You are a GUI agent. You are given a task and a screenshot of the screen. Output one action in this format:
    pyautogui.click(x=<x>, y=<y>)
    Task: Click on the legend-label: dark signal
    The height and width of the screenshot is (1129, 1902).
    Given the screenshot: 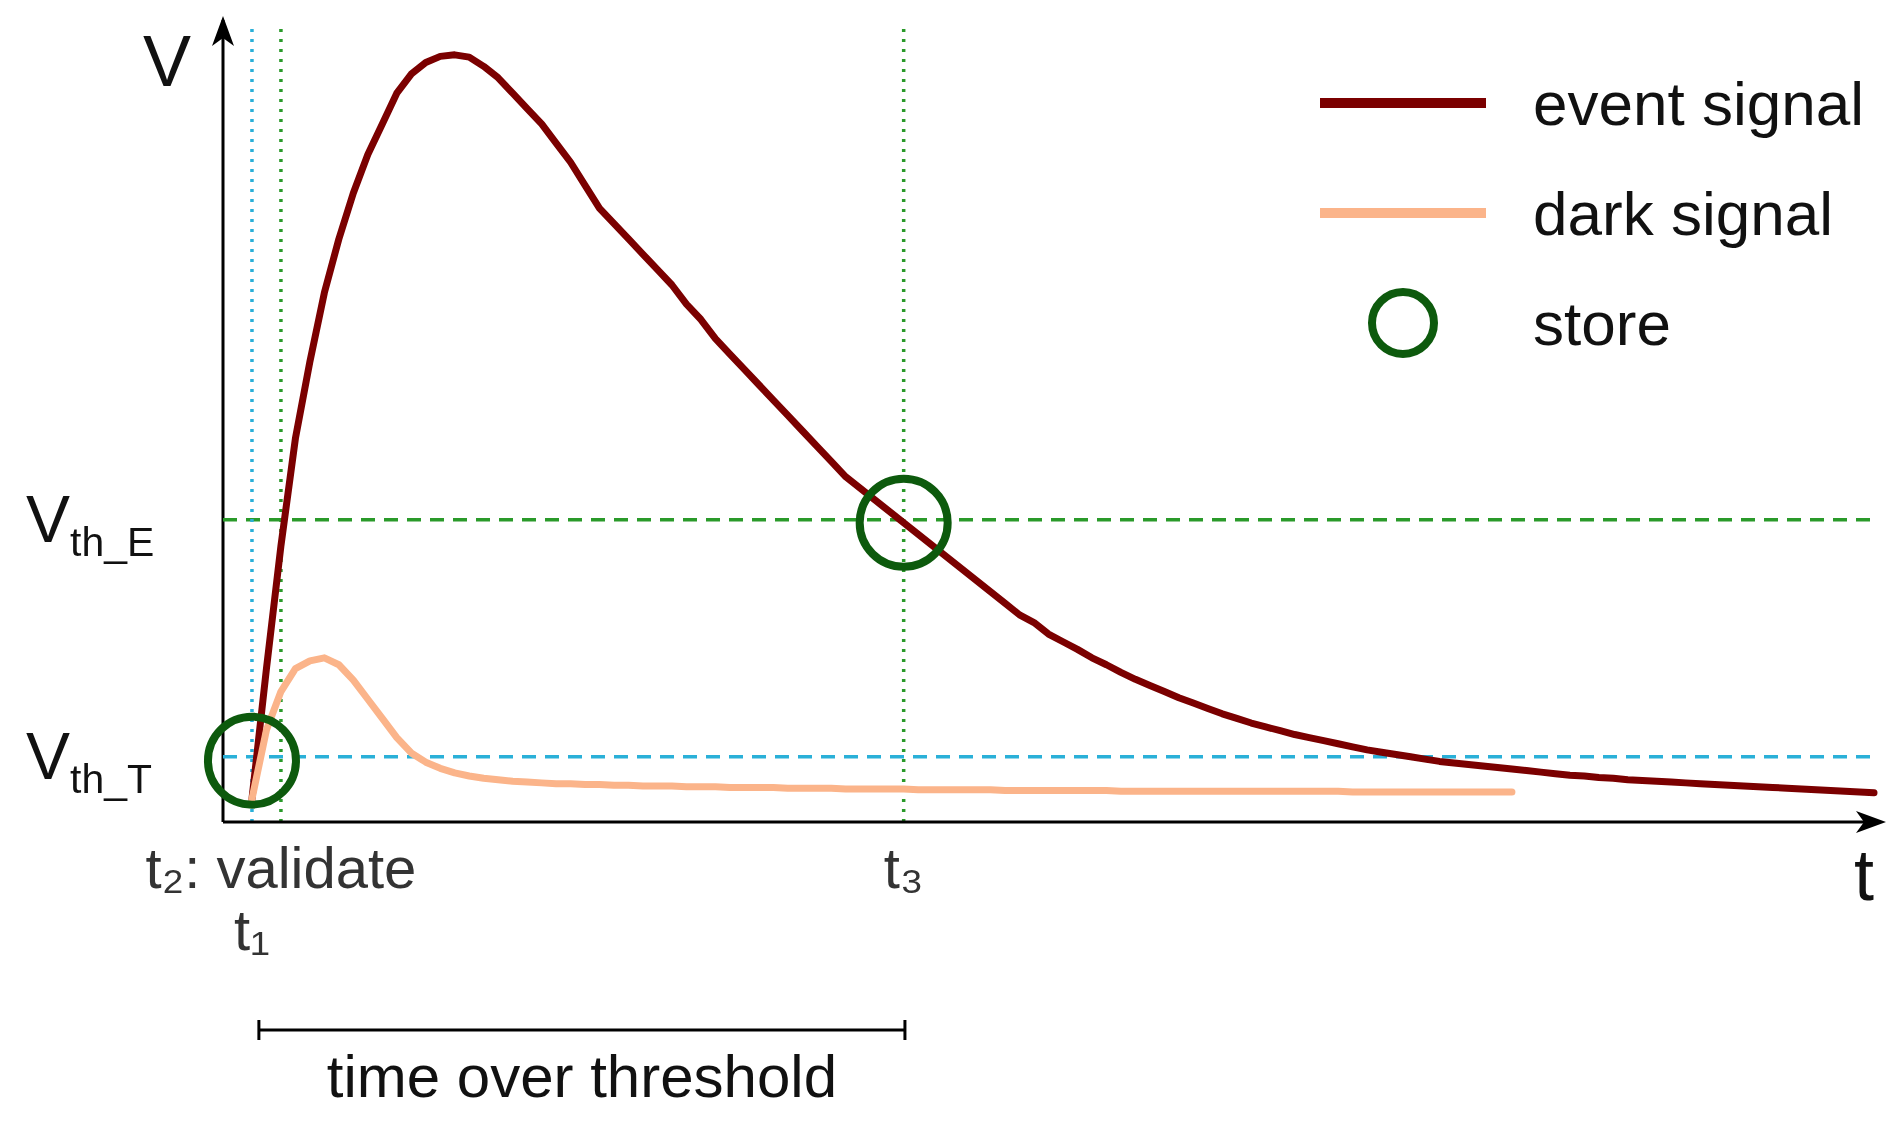 What is the action you would take?
    pyautogui.click(x=1683, y=213)
    